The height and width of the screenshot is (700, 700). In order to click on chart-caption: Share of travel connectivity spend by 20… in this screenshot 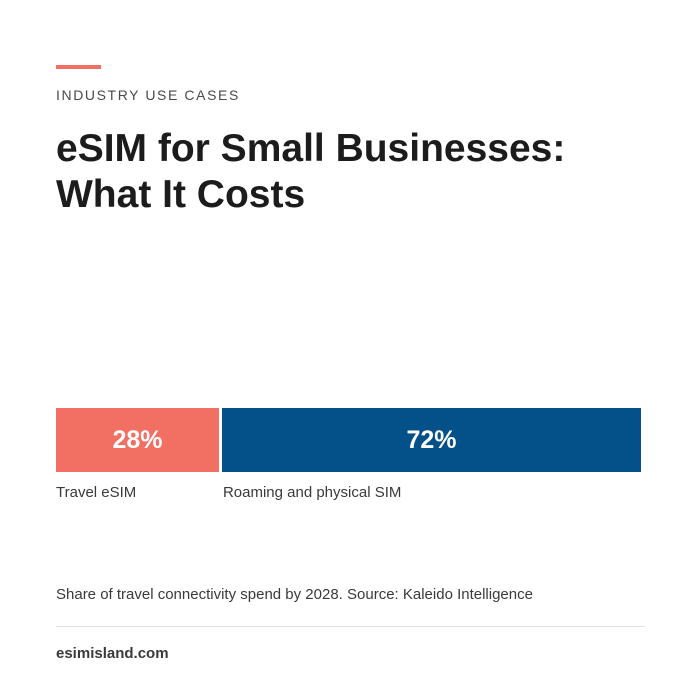, I will do `click(294, 594)`.